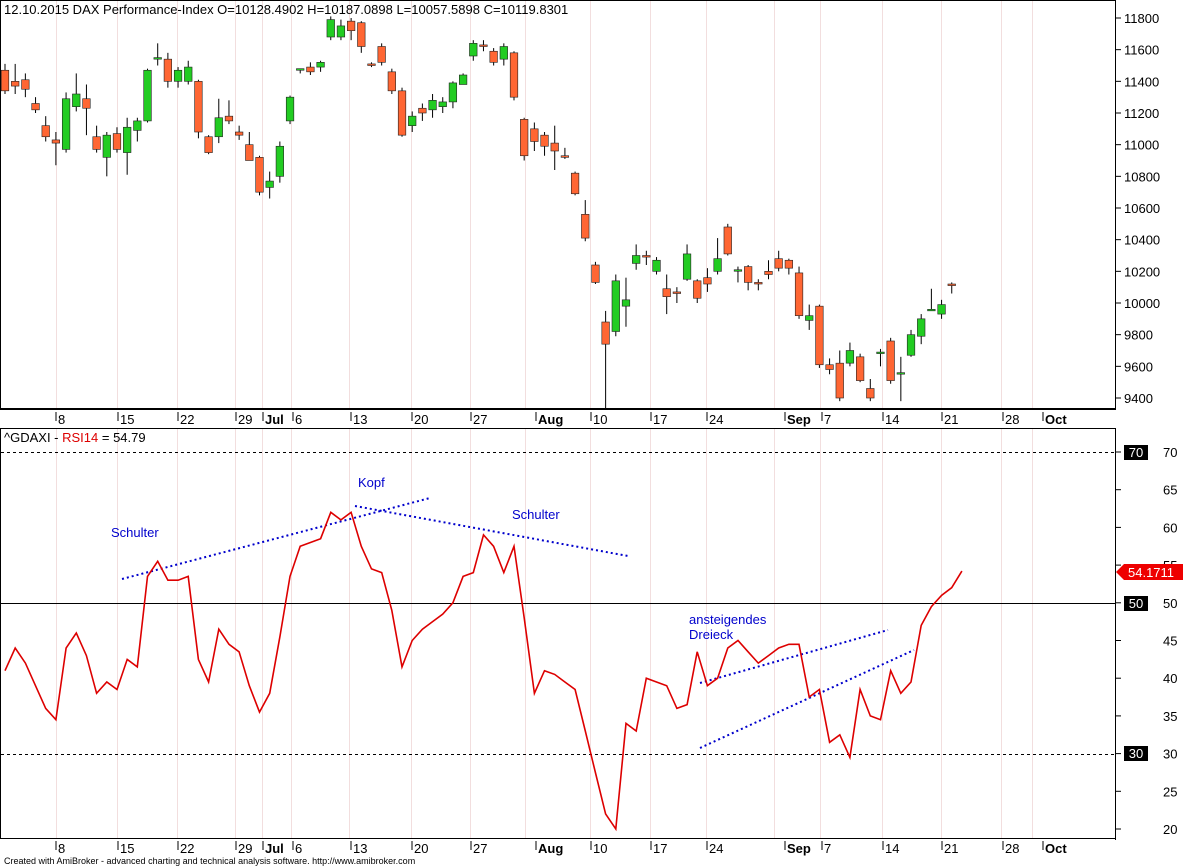 The height and width of the screenshot is (868, 1183). I want to click on x-axis-bottom: 8 15 22 29 Jul 6 13 20 27 Aug 10 17 24 Sep 7 14 21 28 Oct, so click(557, 847).